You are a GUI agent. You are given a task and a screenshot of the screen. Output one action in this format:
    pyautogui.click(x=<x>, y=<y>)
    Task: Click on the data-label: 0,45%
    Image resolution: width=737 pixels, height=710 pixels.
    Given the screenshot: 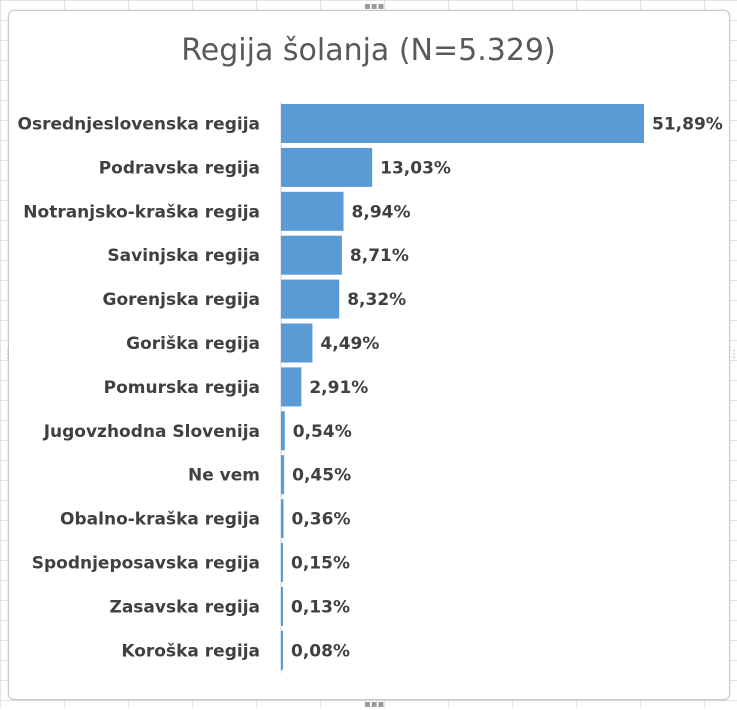 What is the action you would take?
    pyautogui.click(x=321, y=476)
    